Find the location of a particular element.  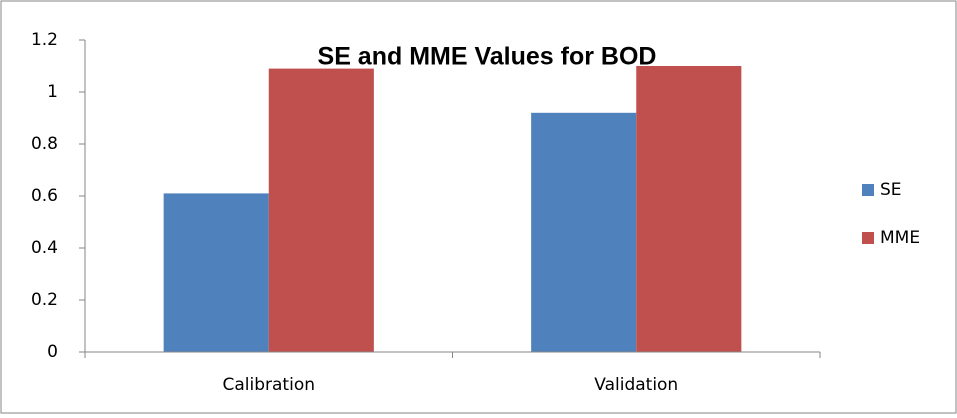

x-tick-label: Calibration is located at coordinates (269, 385).